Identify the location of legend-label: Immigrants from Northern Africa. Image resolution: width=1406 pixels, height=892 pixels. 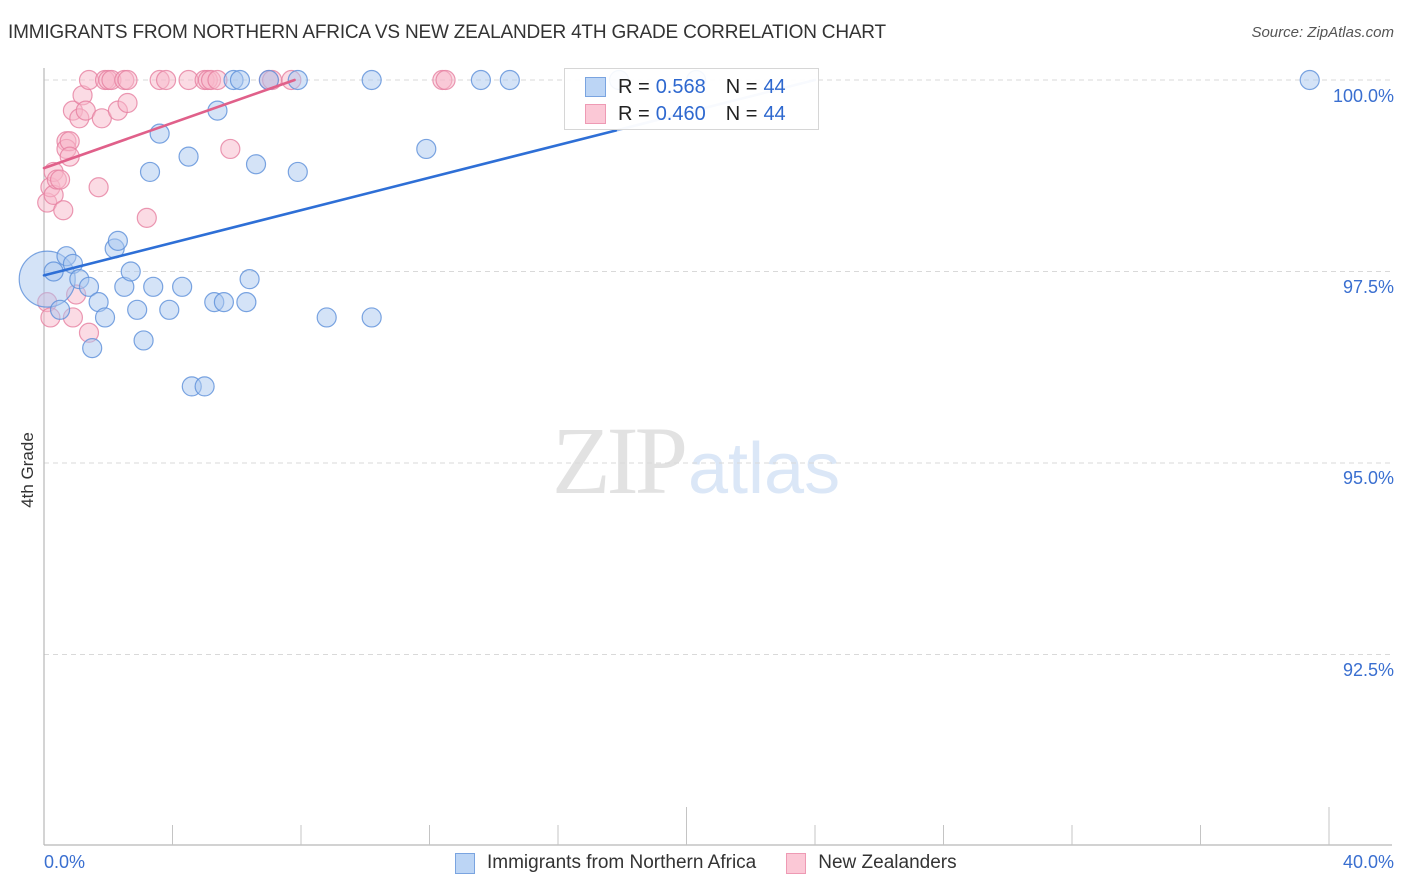
(622, 862).